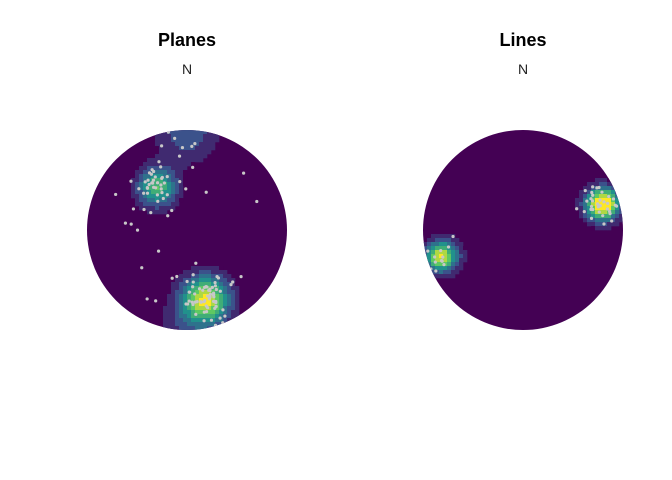 This screenshot has width=672, height=480. What do you see at coordinates (187, 40) in the screenshot?
I see `chart-title: Planes` at bounding box center [187, 40].